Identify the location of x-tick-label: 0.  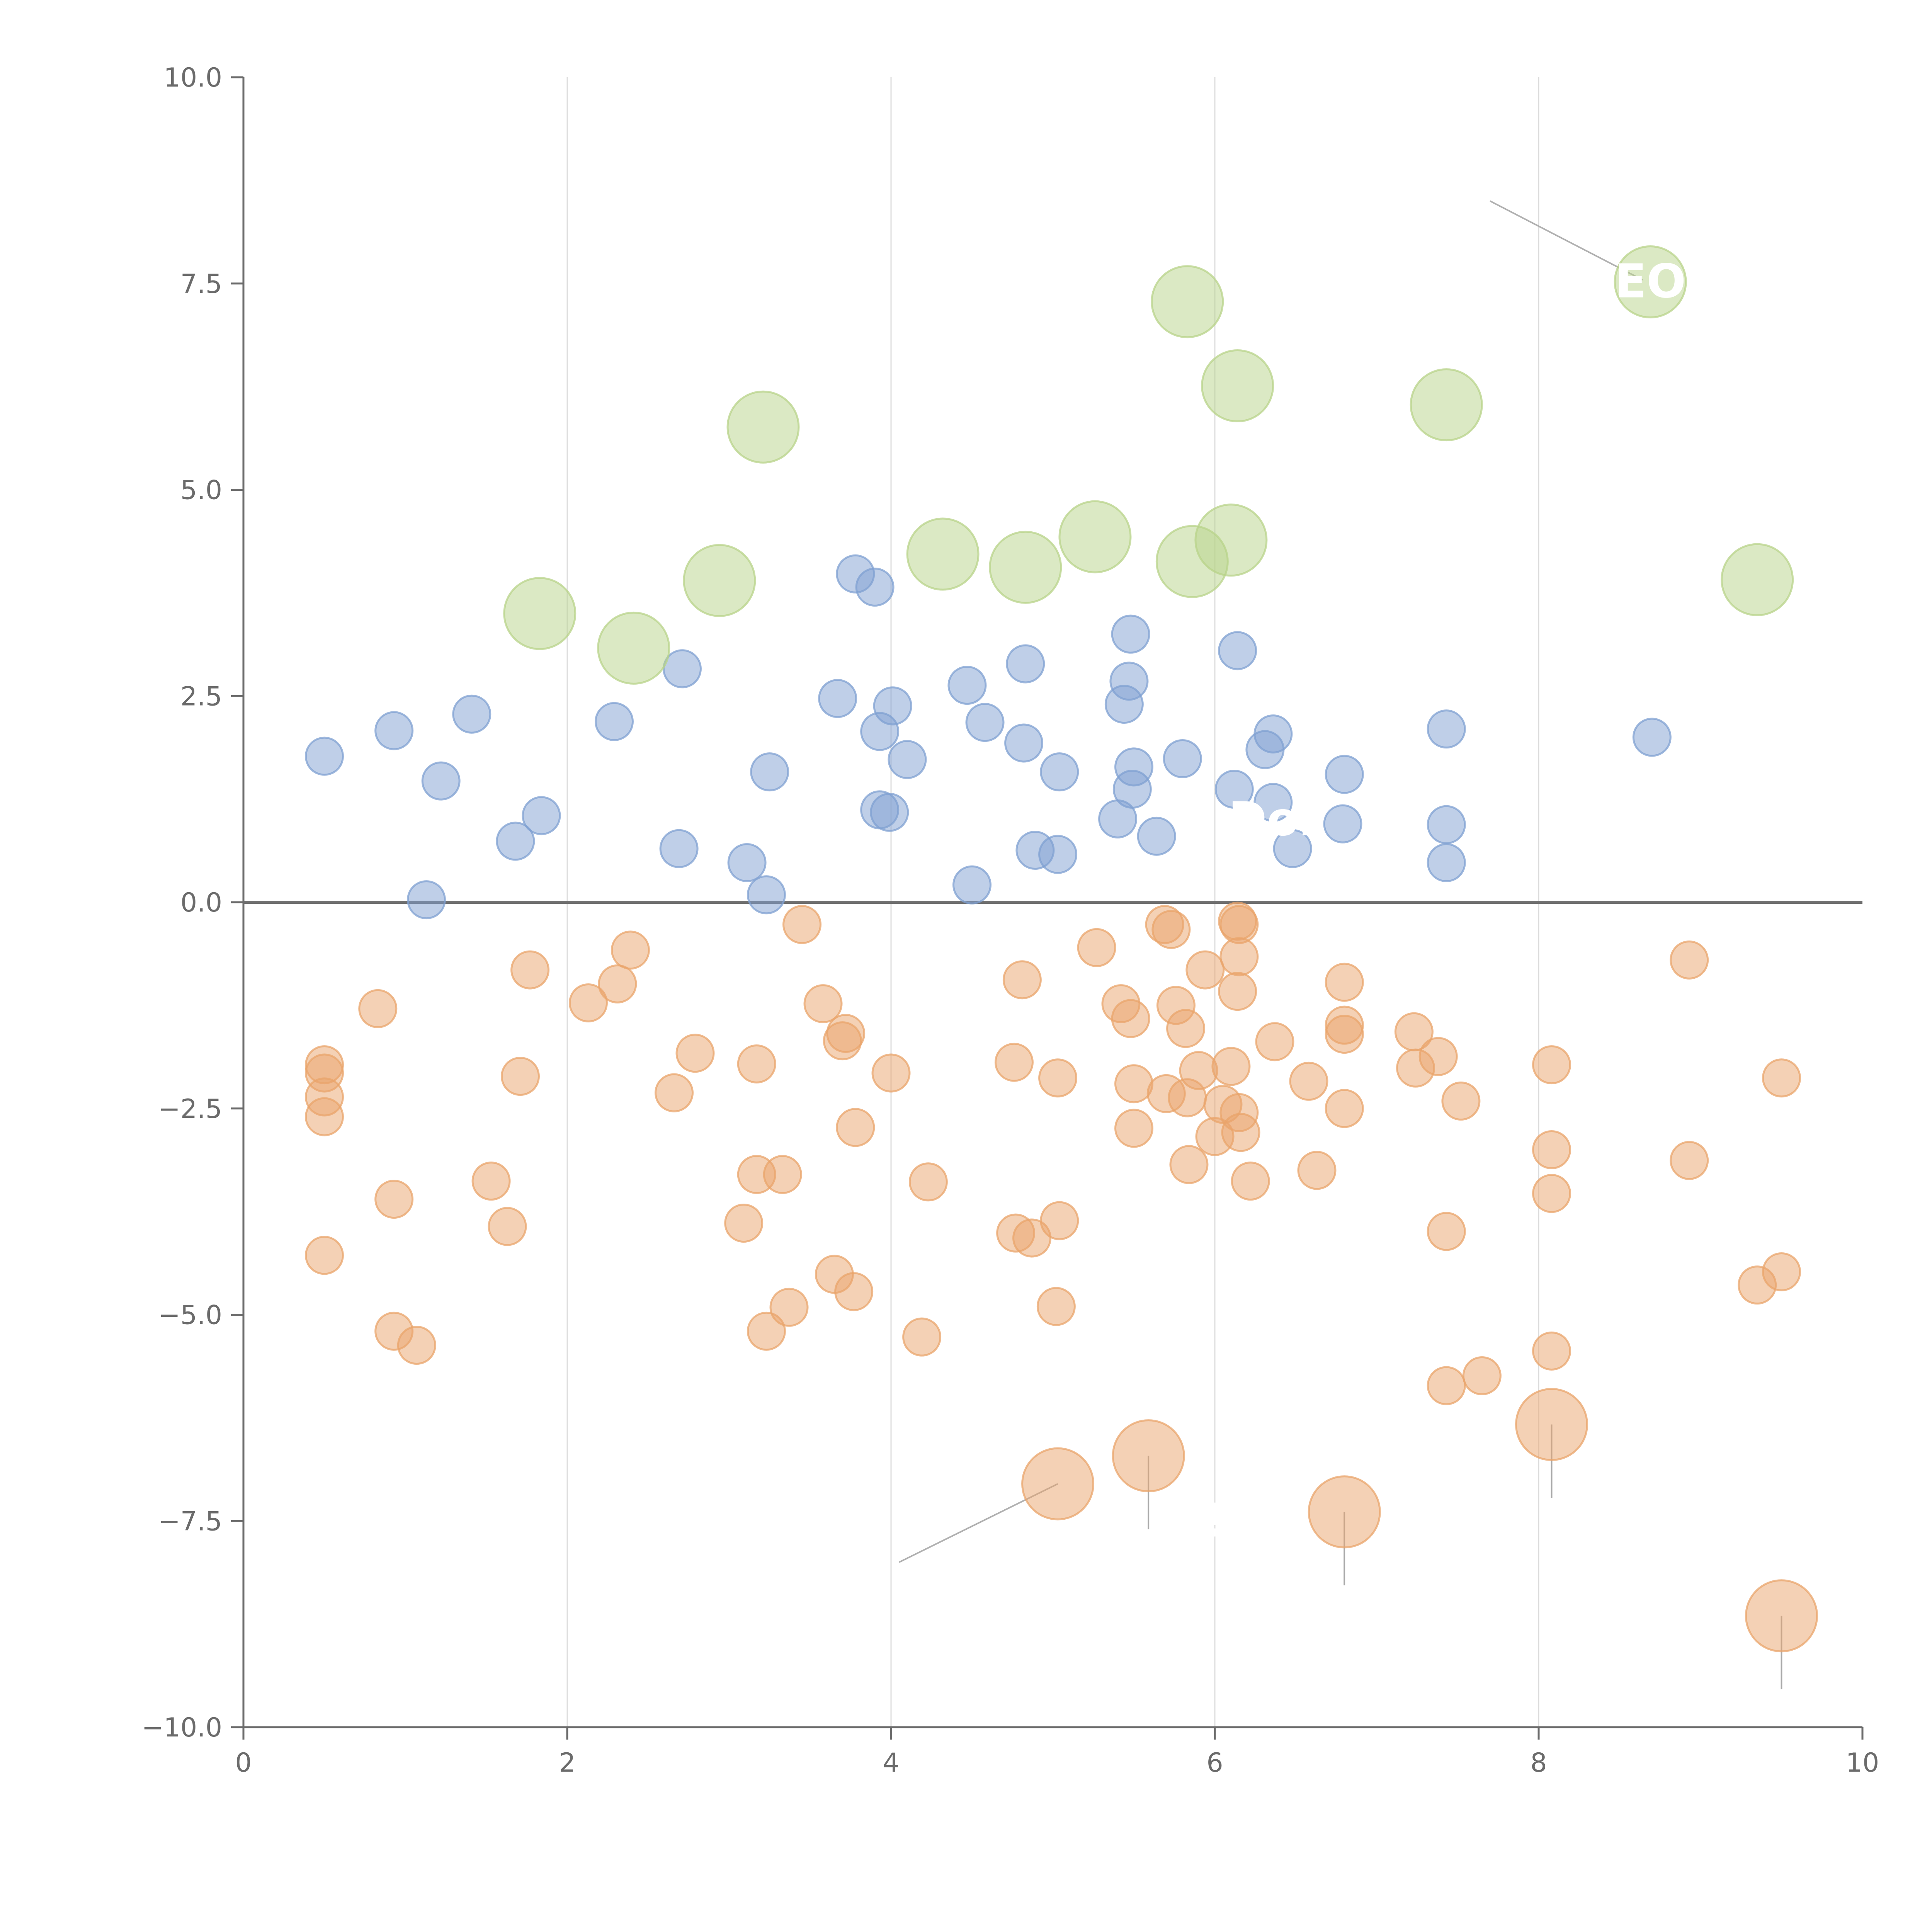
(244, 1763).